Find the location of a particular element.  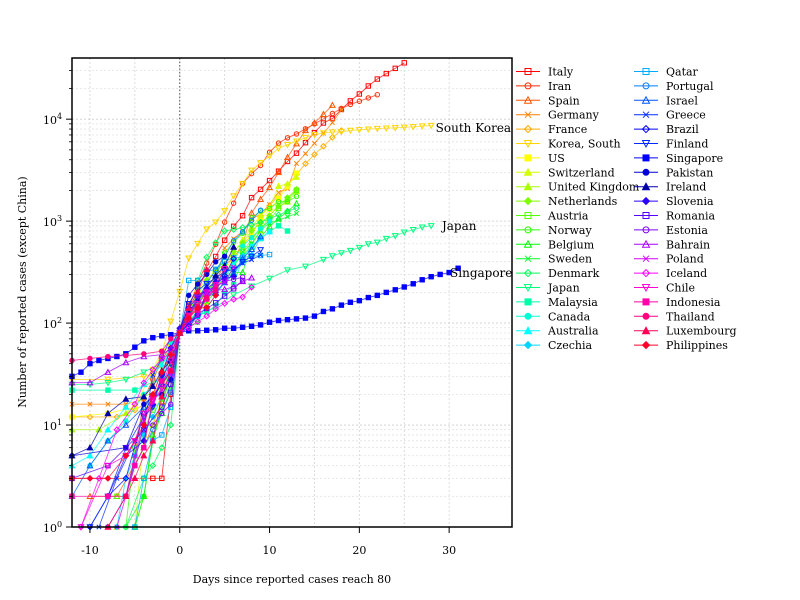

legend-label: Thailand is located at coordinates (690, 316).